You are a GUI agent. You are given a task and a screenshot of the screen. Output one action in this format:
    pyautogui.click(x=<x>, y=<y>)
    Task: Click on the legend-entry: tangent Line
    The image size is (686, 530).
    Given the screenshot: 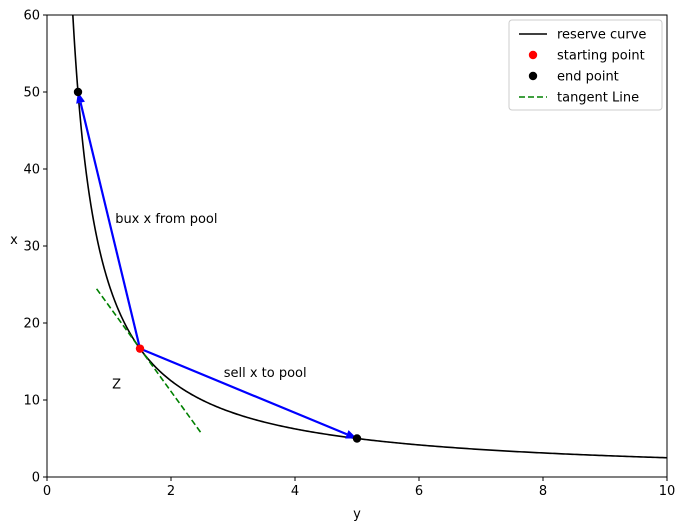 What is the action you would take?
    pyautogui.click(x=598, y=98)
    